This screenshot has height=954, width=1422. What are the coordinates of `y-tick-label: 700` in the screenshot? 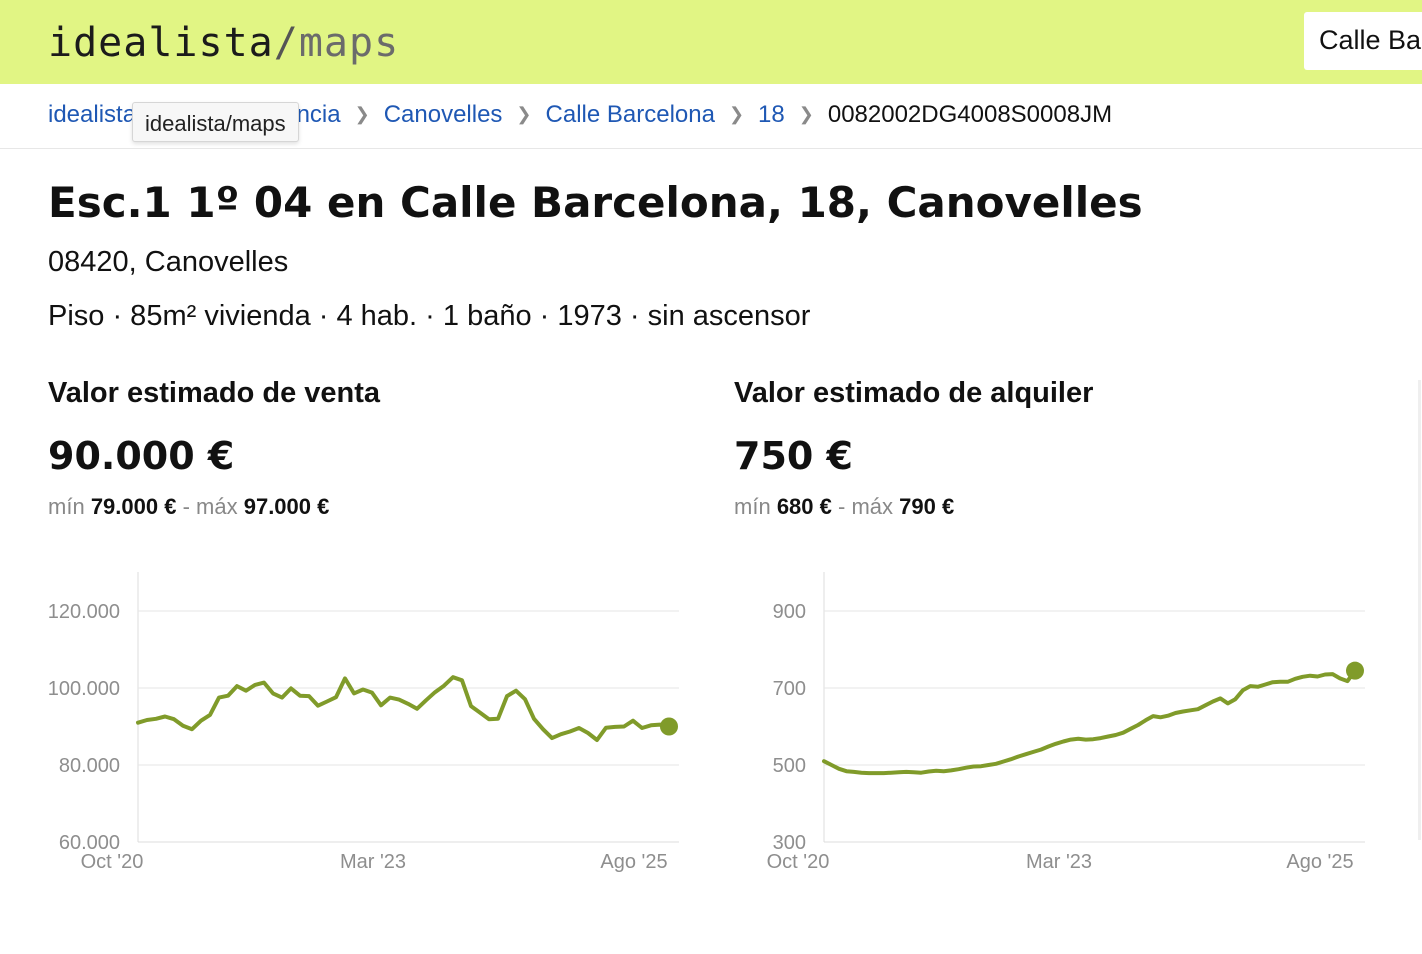 It's located at (789, 689).